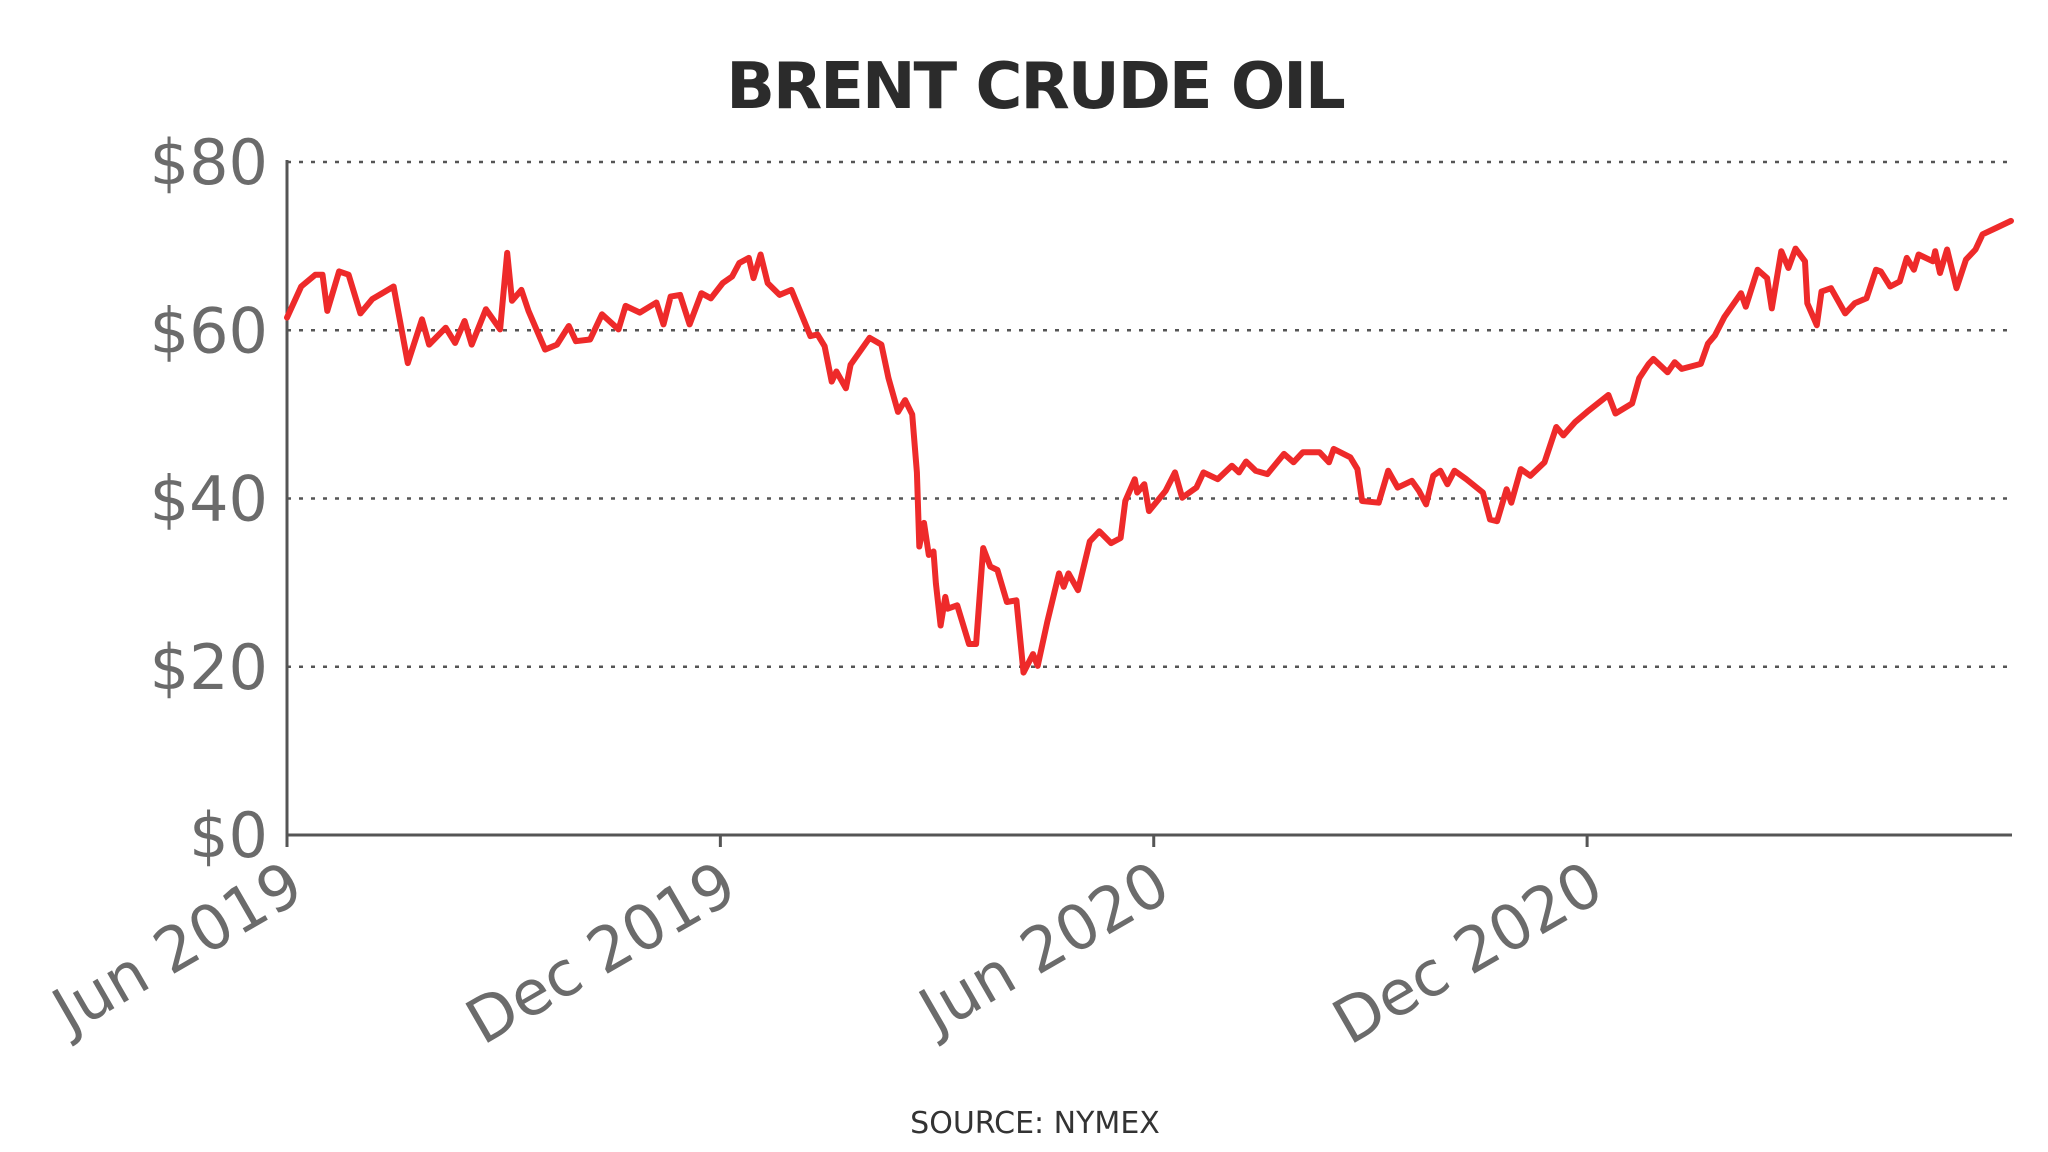 This screenshot has height=1152, width=2048. Describe the element at coordinates (176, 948) in the screenshot. I see `x-tick-label: Jun 2019` at that location.